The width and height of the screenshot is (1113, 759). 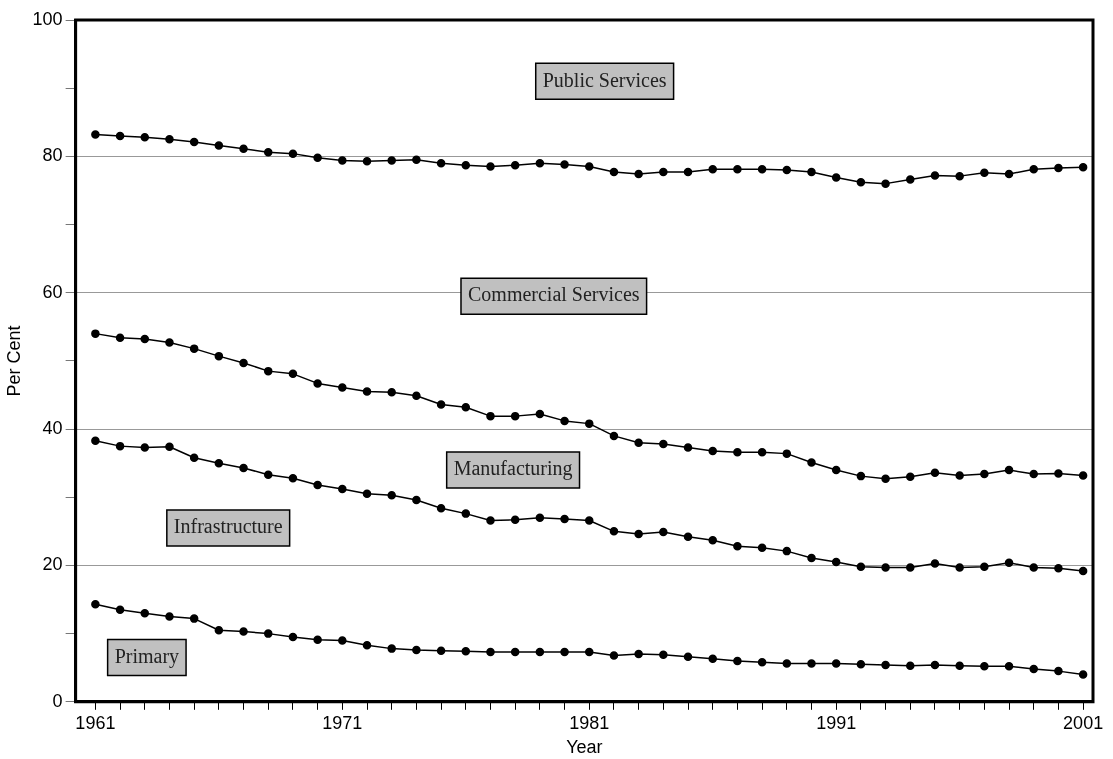 What do you see at coordinates (52, 428) in the screenshot?
I see `y-tick-label: 40` at bounding box center [52, 428].